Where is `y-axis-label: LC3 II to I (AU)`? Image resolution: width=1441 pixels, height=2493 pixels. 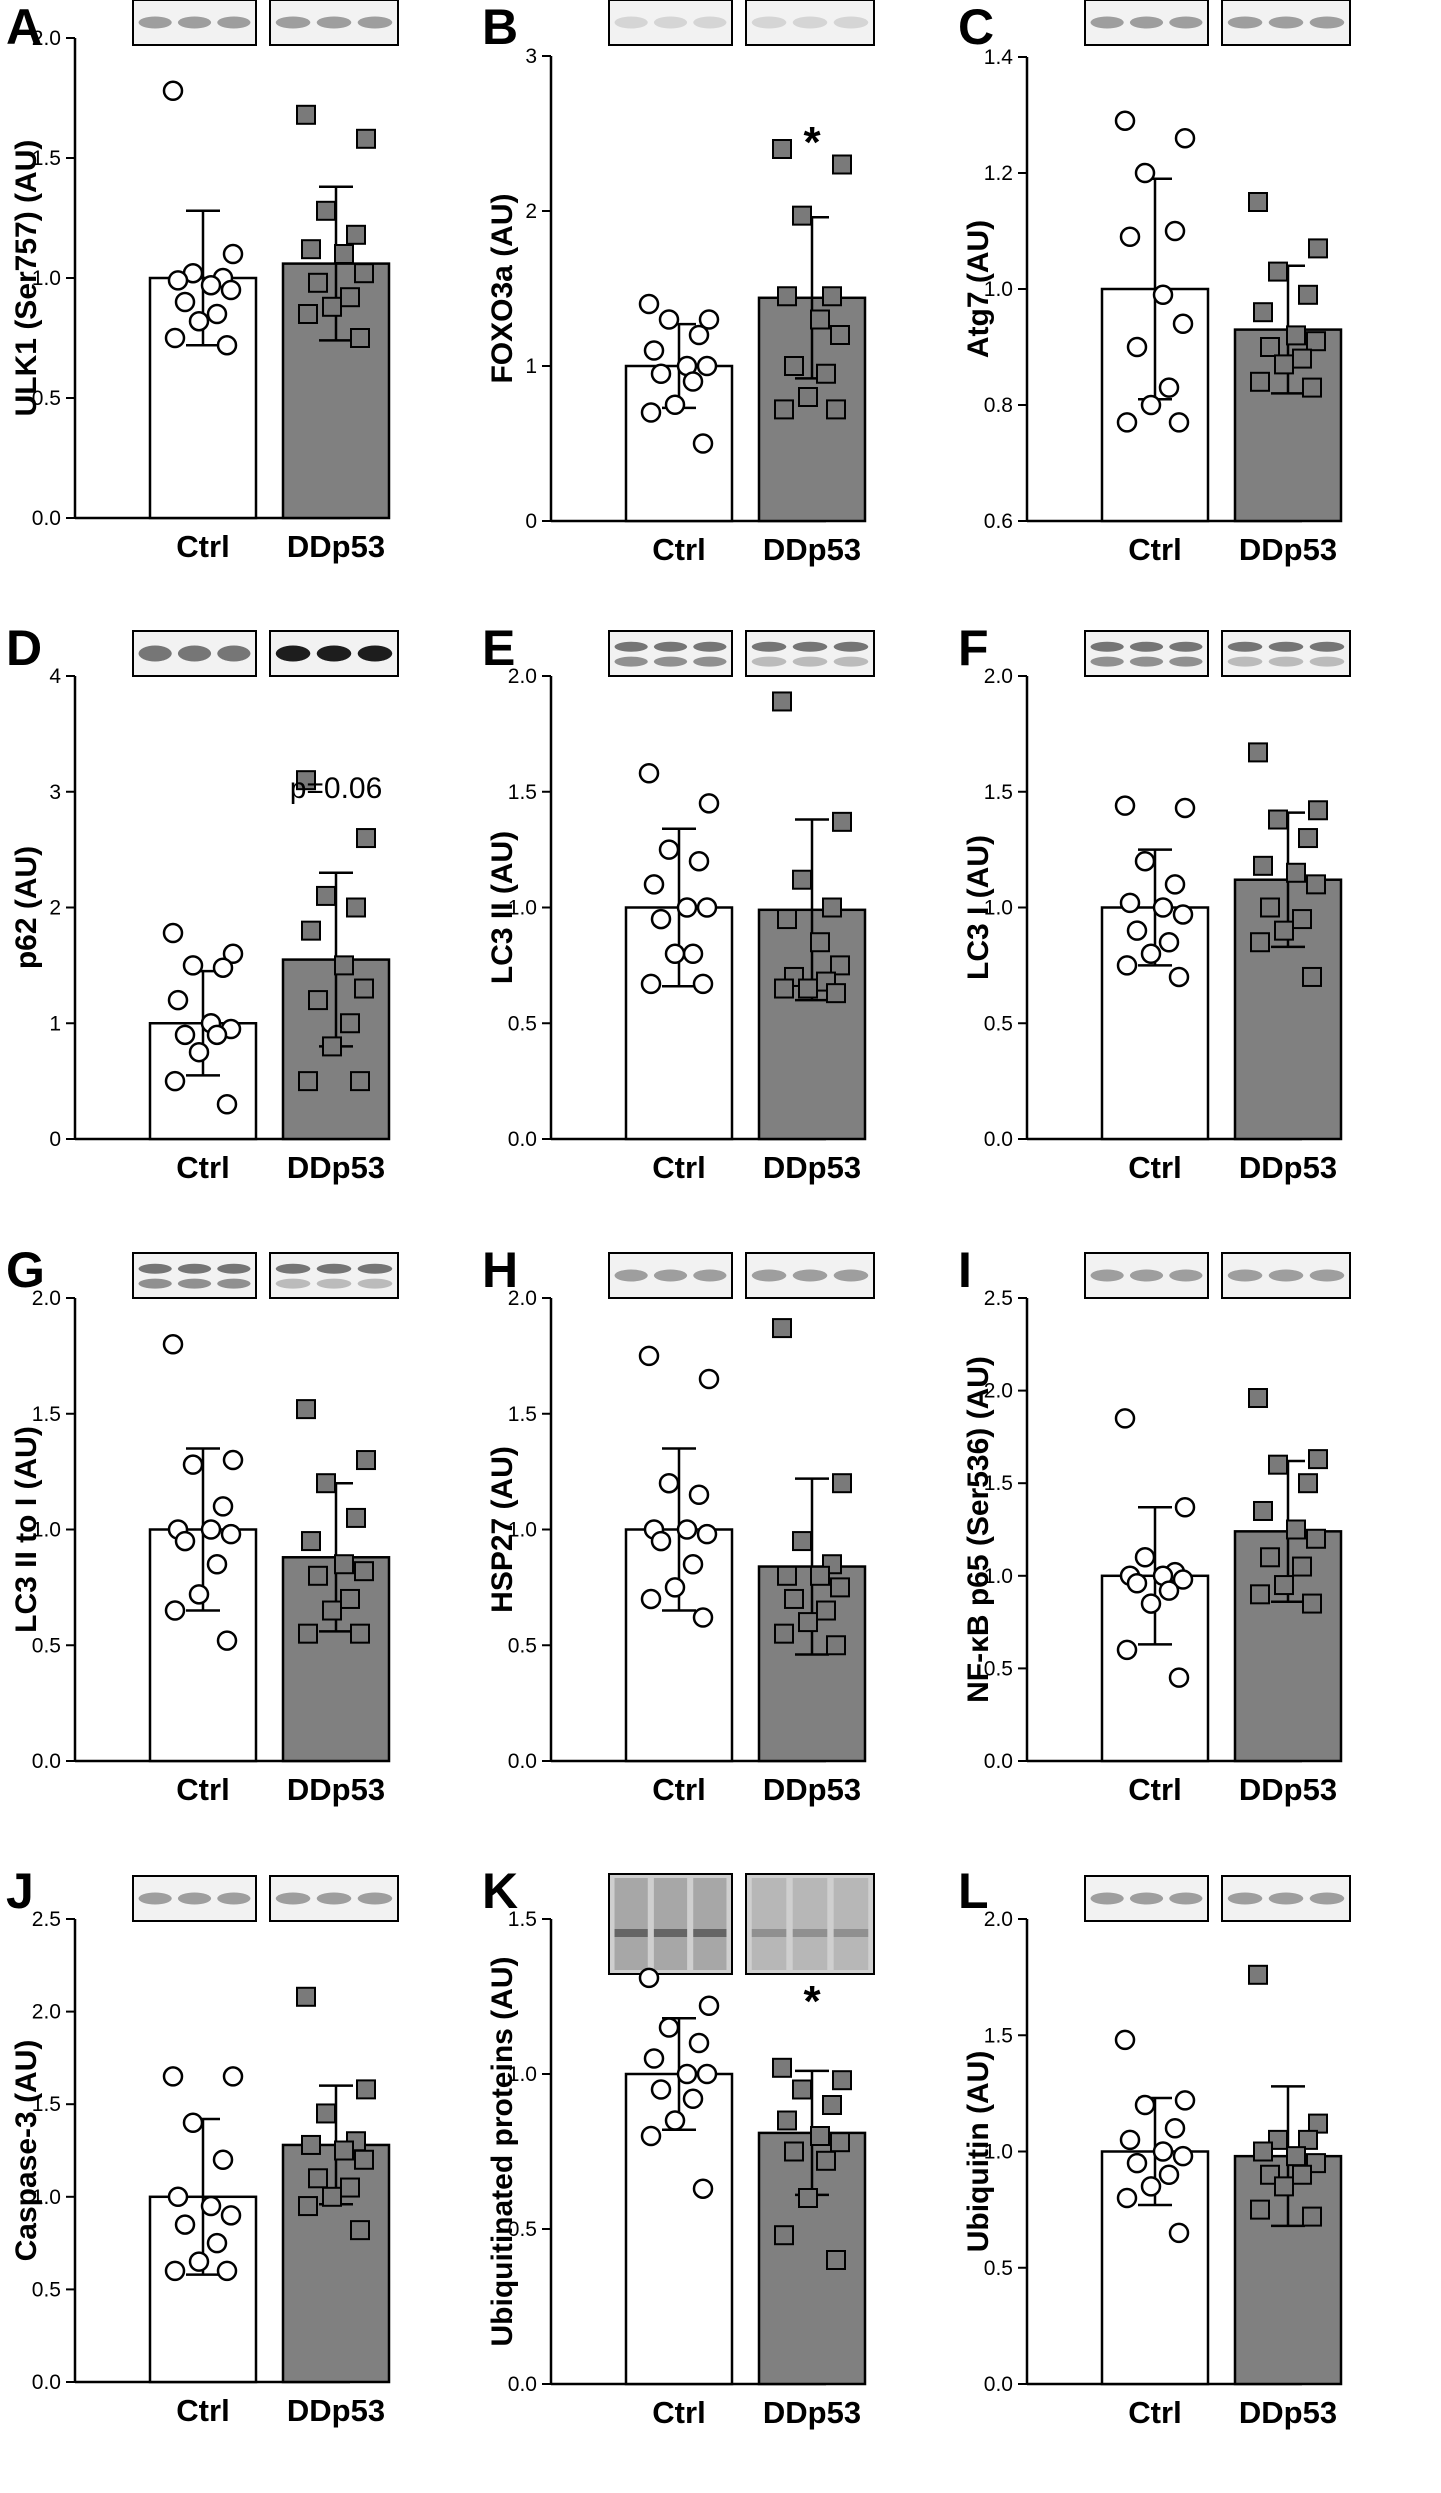 y-axis-label: LC3 II to I (AU) is located at coordinates (26, 1529).